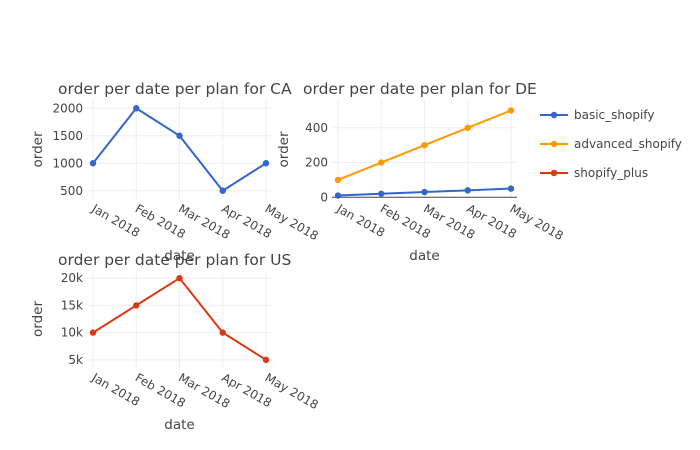 The image size is (700, 450). What do you see at coordinates (72, 333) in the screenshot?
I see `y-tick-label: 10k` at bounding box center [72, 333].